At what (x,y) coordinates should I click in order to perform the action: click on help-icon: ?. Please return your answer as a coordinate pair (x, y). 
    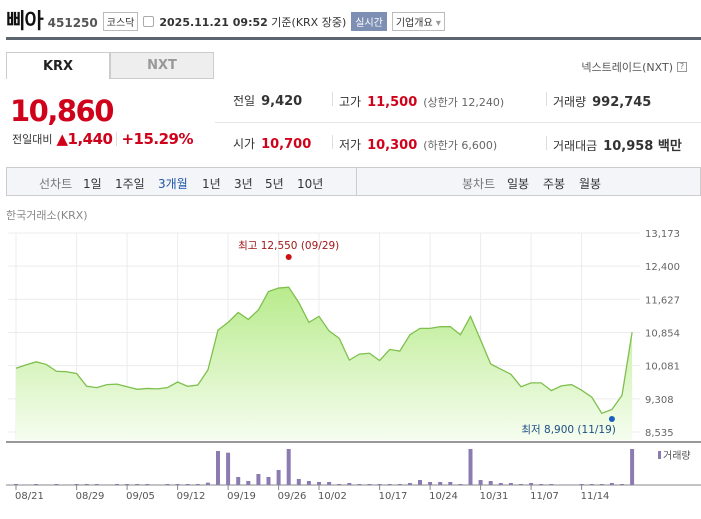
    Looking at the image, I should click on (682, 67).